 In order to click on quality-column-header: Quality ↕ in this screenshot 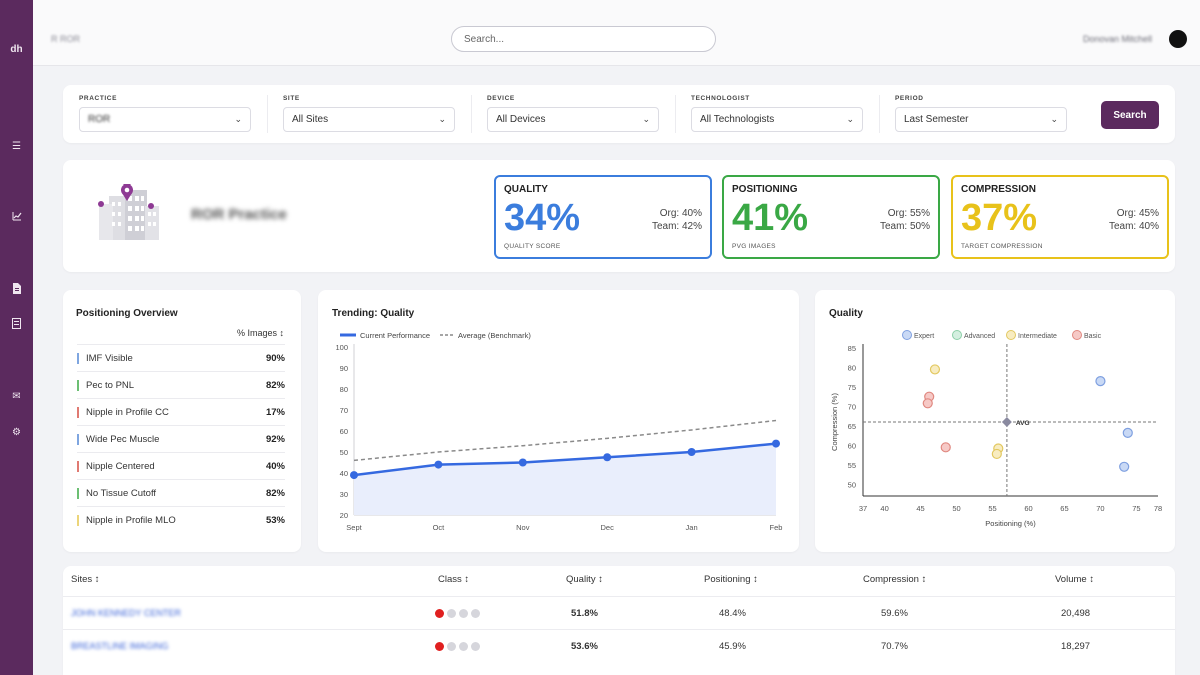, I will do `click(584, 579)`.